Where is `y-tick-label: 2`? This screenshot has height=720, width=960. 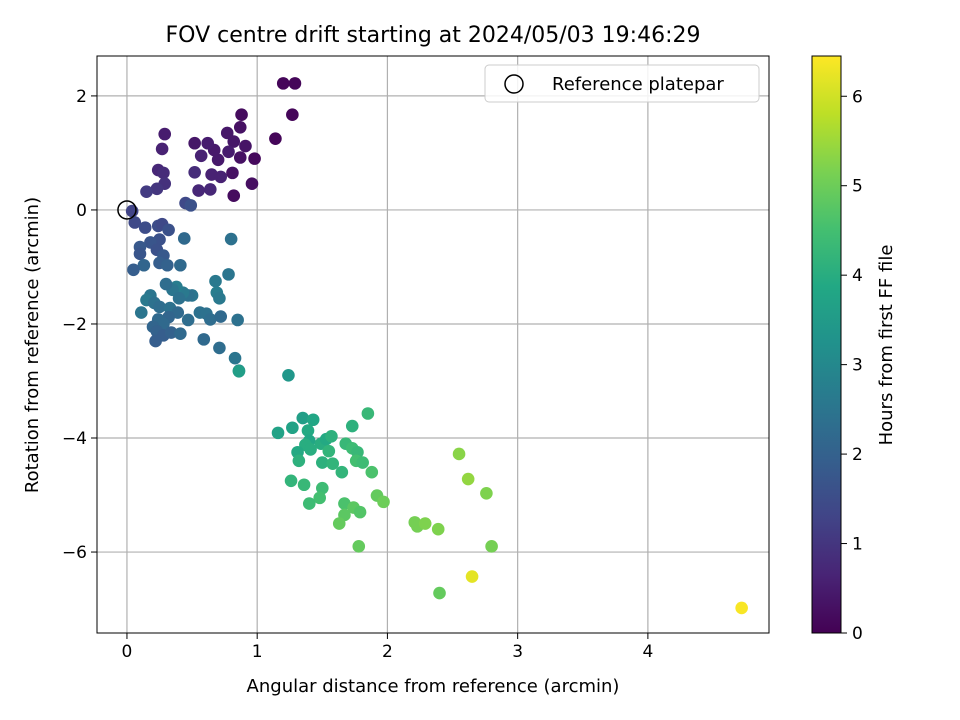
y-tick-label: 2 is located at coordinates (81, 97).